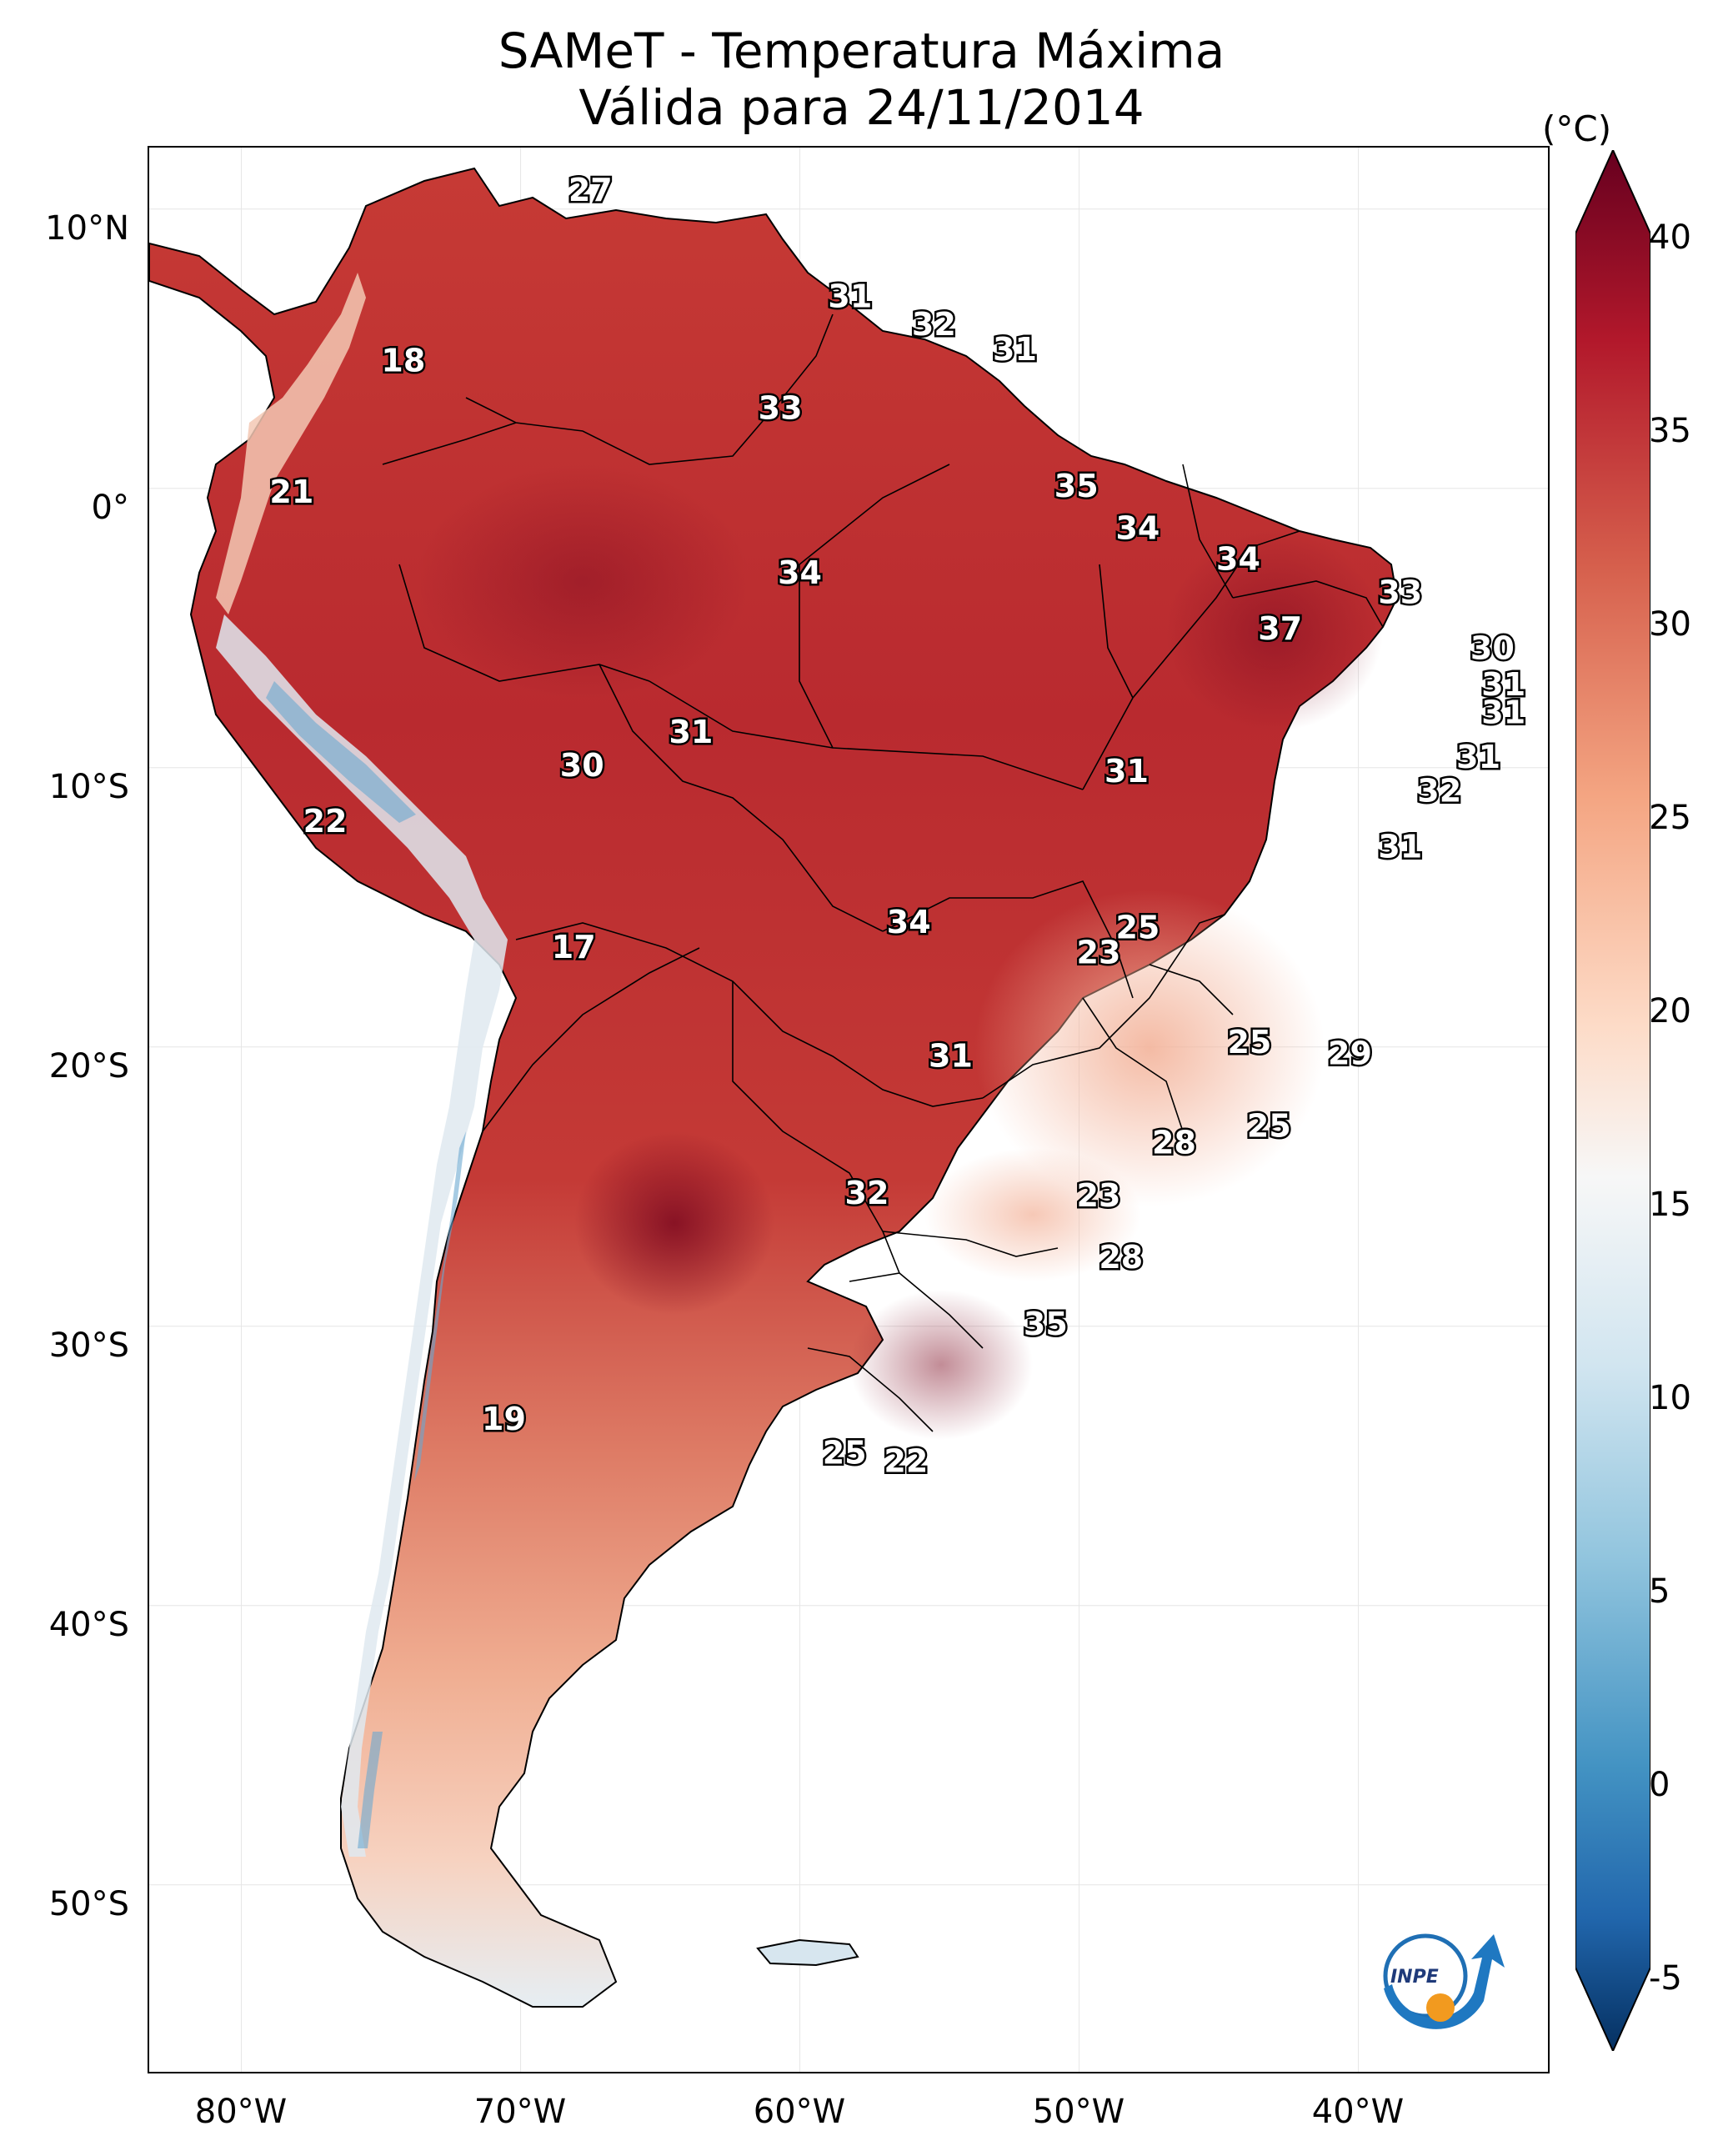 The width and height of the screenshot is (1723, 2156). What do you see at coordinates (674, 1223) in the screenshot?
I see `chaco-hot-spot` at bounding box center [674, 1223].